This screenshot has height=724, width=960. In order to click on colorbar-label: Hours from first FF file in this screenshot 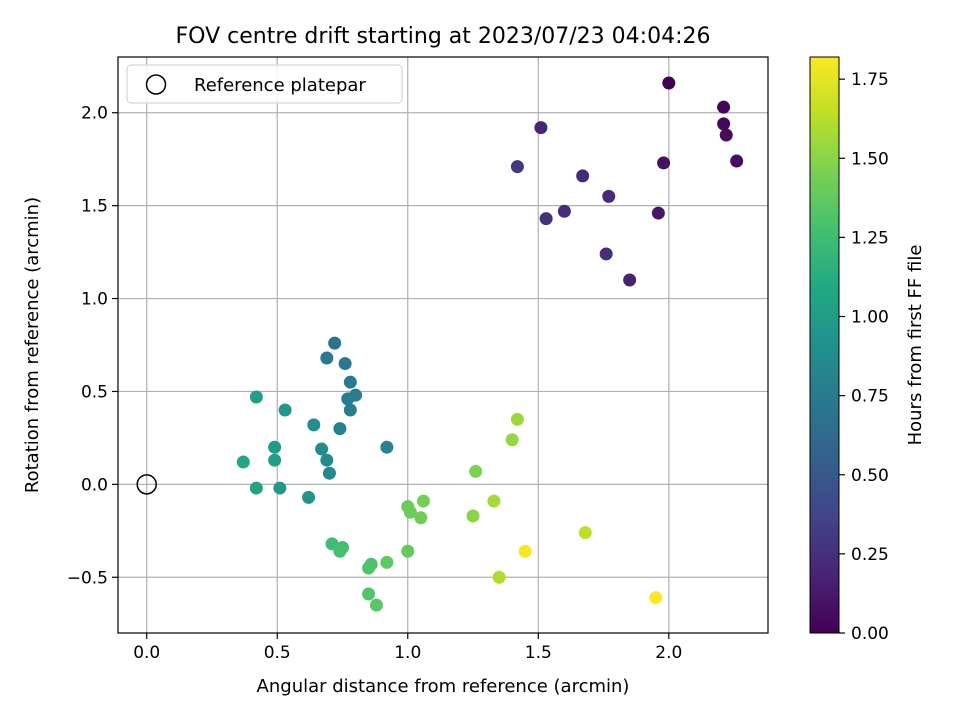, I will do `click(915, 345)`.